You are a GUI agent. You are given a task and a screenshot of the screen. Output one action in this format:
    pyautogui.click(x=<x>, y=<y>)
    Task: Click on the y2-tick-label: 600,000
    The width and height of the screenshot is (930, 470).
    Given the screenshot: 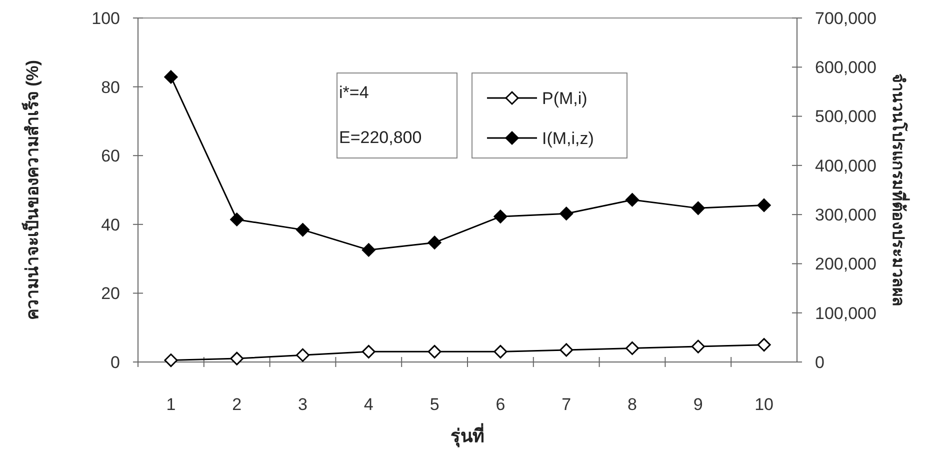 What is the action you would take?
    pyautogui.click(x=845, y=68)
    